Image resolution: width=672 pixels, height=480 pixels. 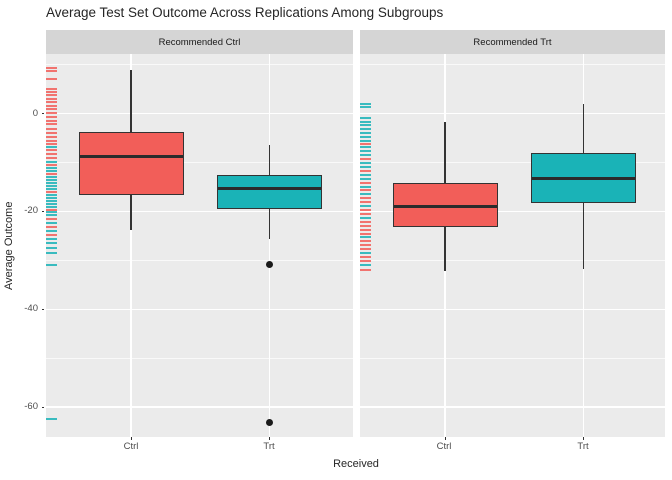 I want to click on box-iqr, so click(x=131, y=163).